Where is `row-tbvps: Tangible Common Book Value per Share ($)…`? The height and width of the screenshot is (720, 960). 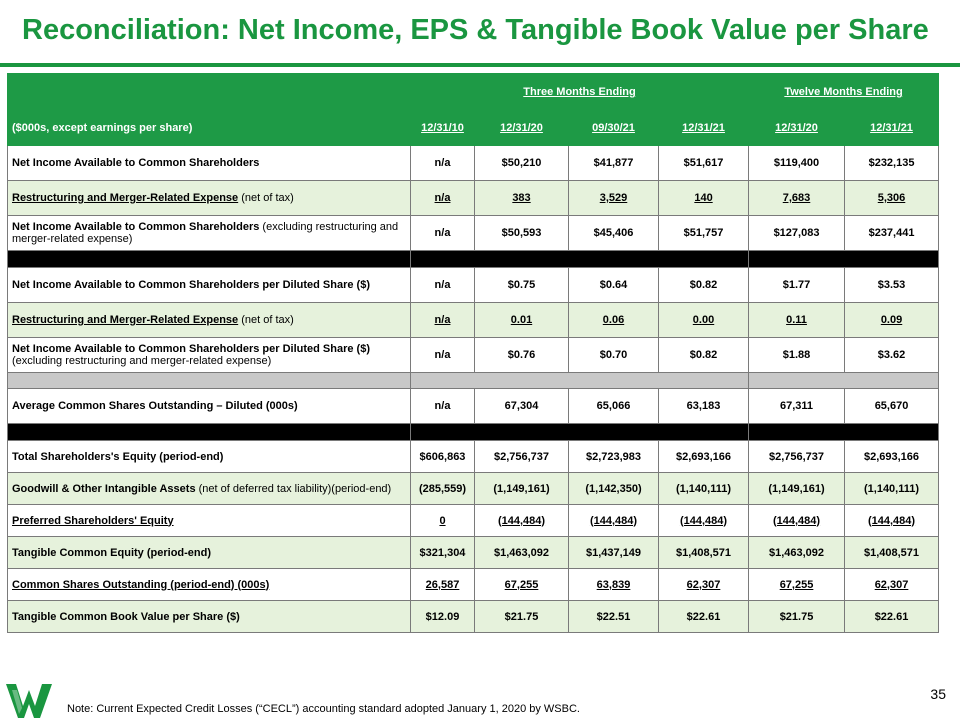
row-tbvps: Tangible Common Book Value per Share ($)… is located at coordinates (473, 616).